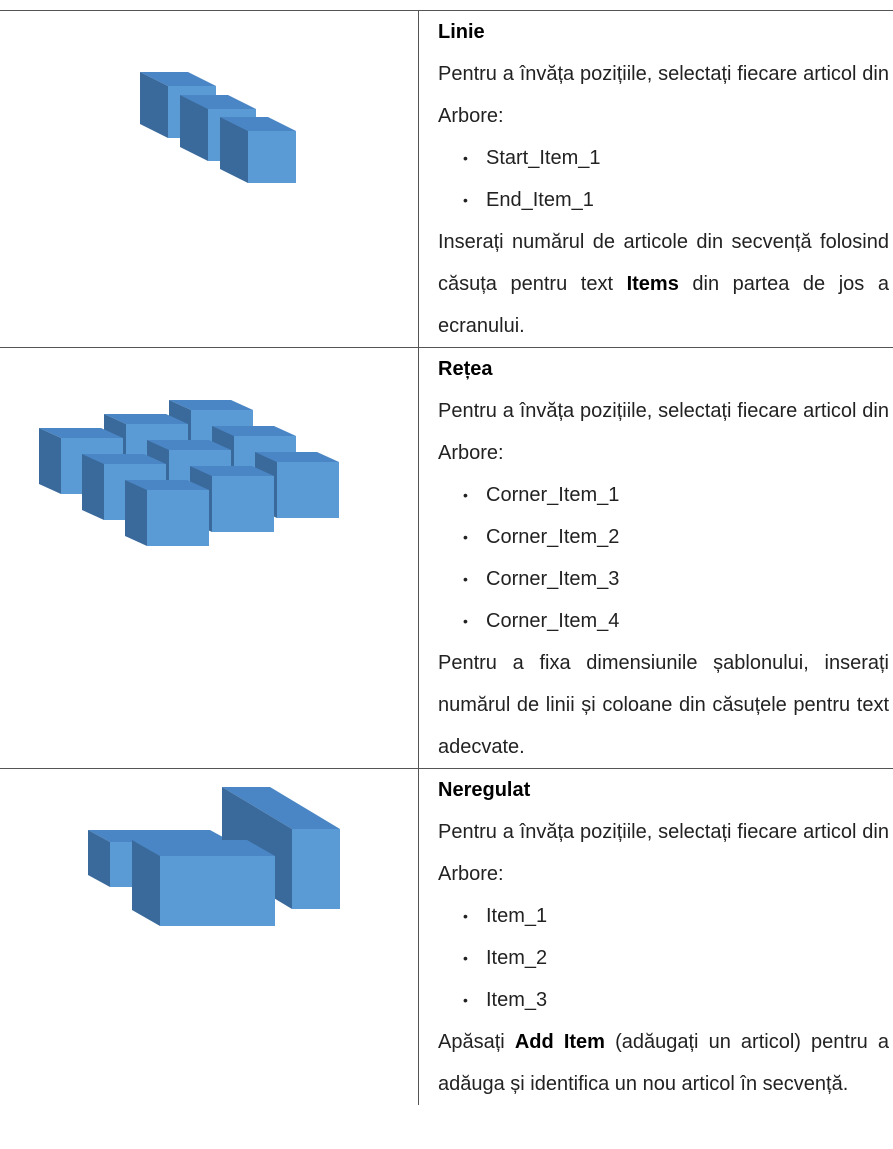 The image size is (893, 1149). Describe the element at coordinates (559, 1042) in the screenshot. I see `bold-text: Add Item` at that location.